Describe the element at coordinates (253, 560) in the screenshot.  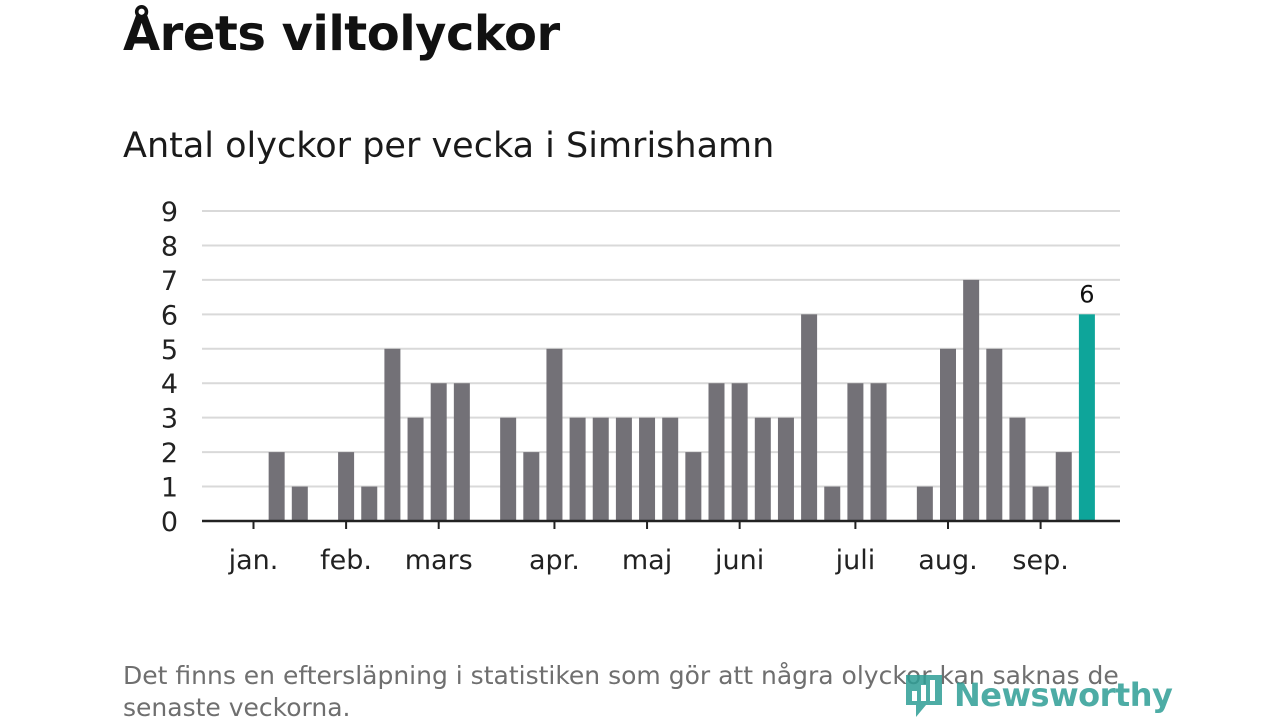
I see `x-tick-label: jan.` at that location.